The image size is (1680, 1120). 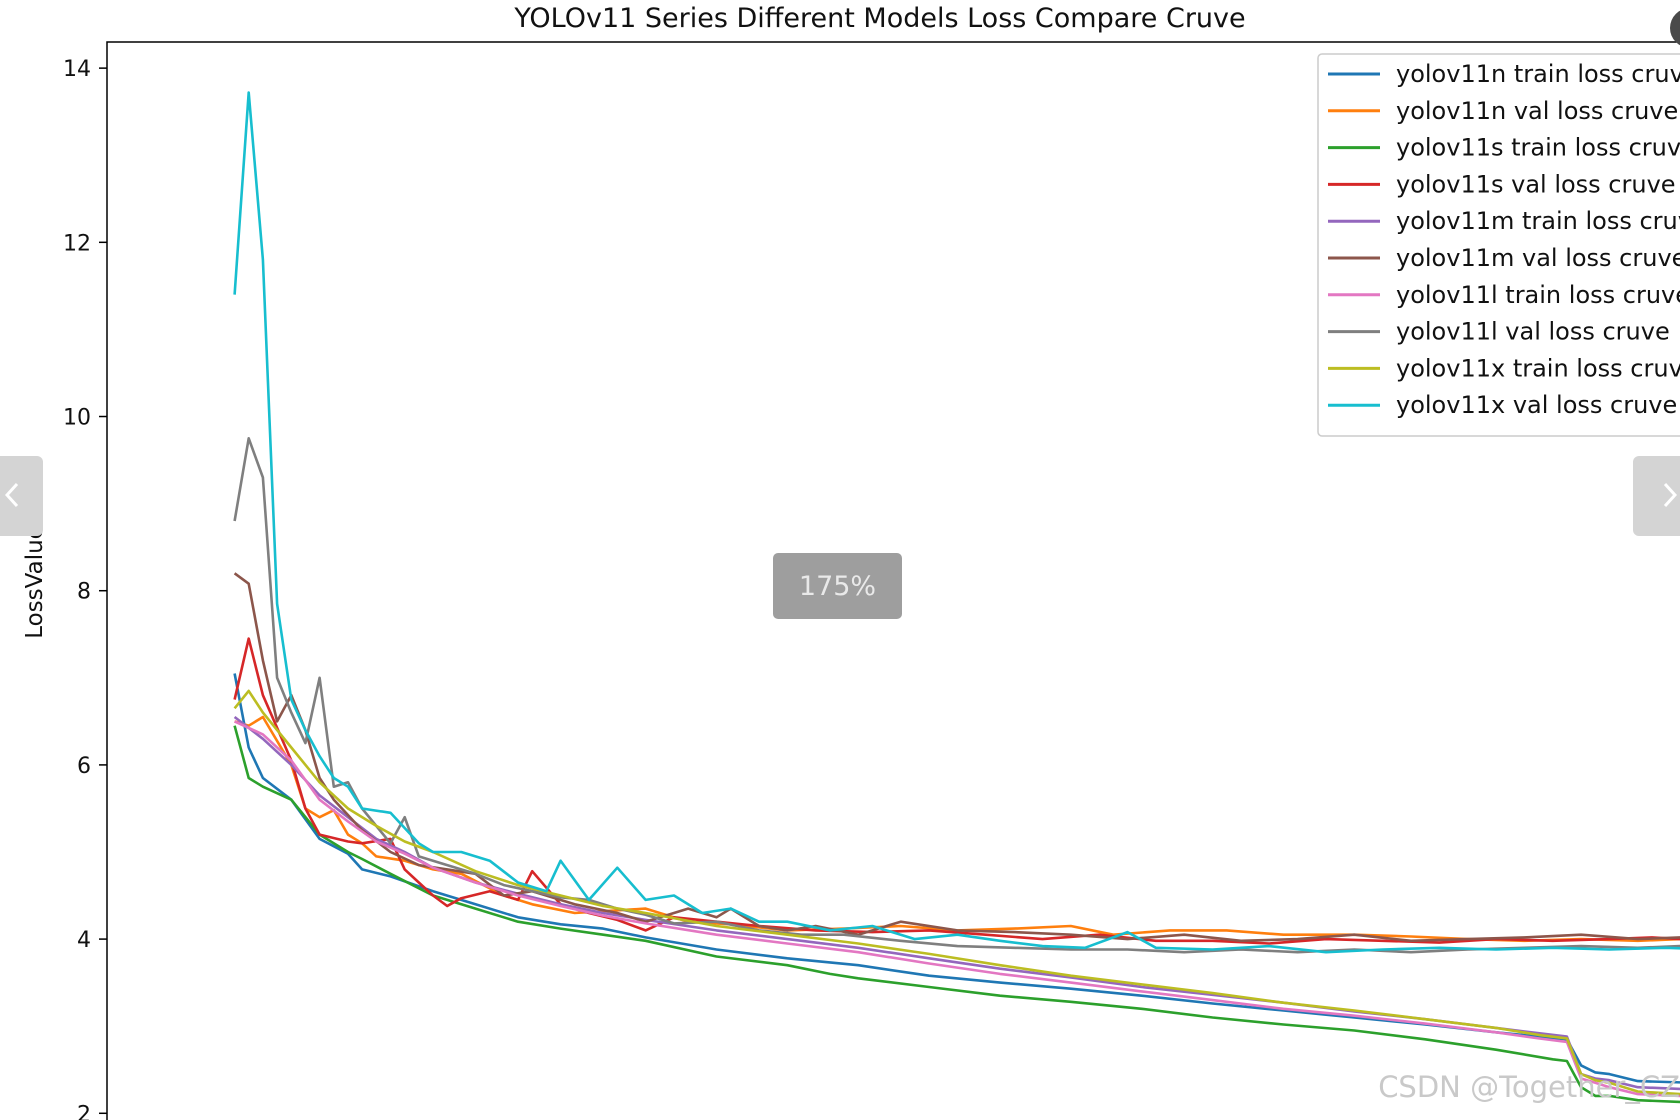 What do you see at coordinates (1536, 405) in the screenshot?
I see `legend-label: yolov11x val loss cruve` at bounding box center [1536, 405].